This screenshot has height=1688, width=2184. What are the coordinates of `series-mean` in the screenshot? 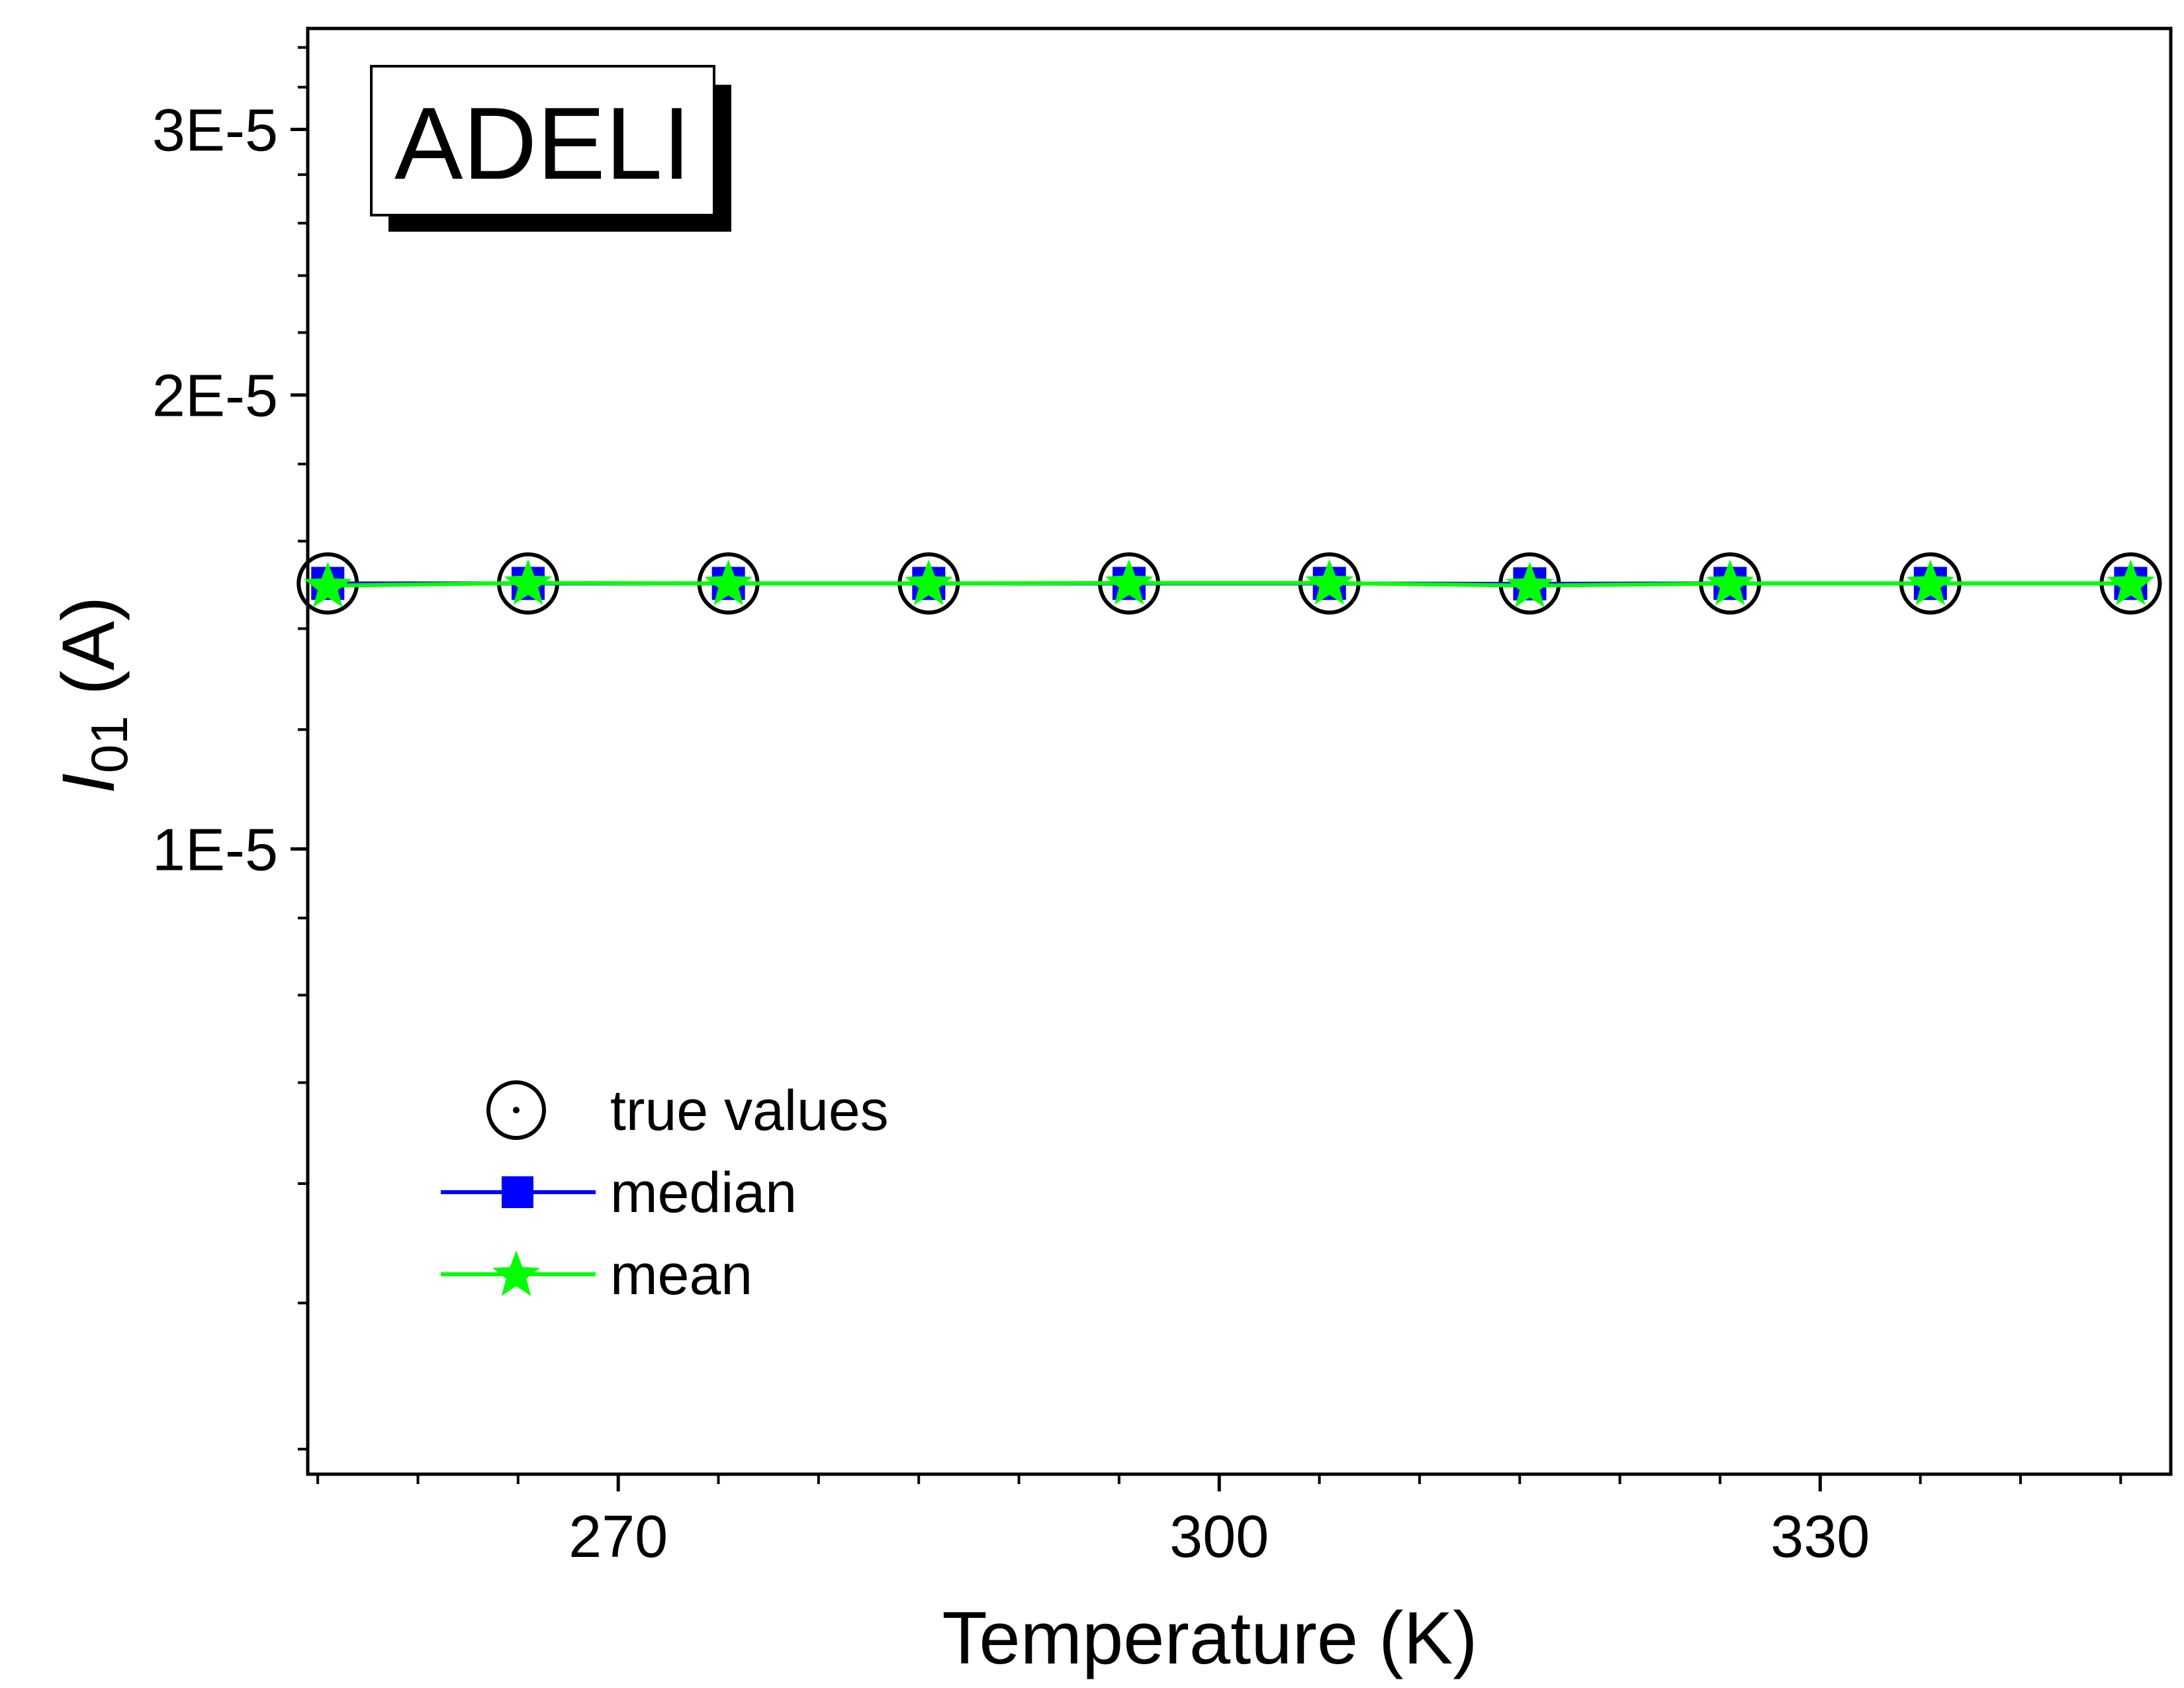 It's located at (1229, 583).